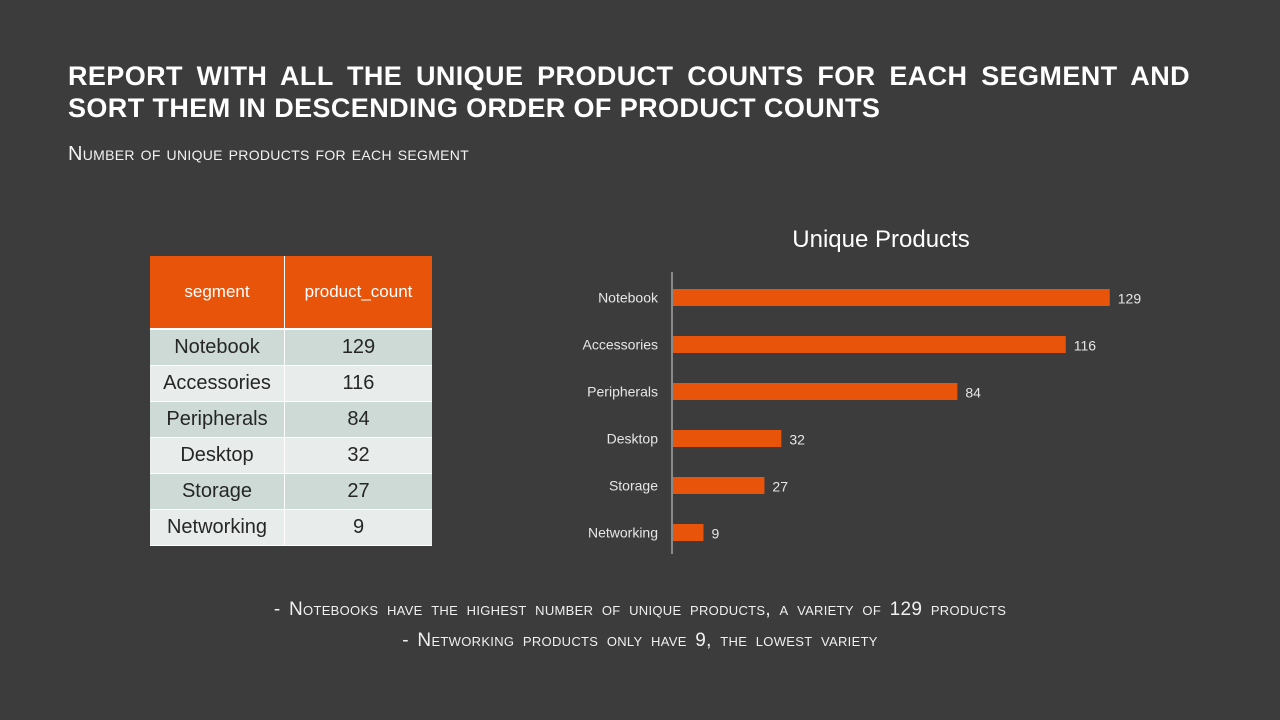  I want to click on segment-cell: Notebook, so click(217, 347).